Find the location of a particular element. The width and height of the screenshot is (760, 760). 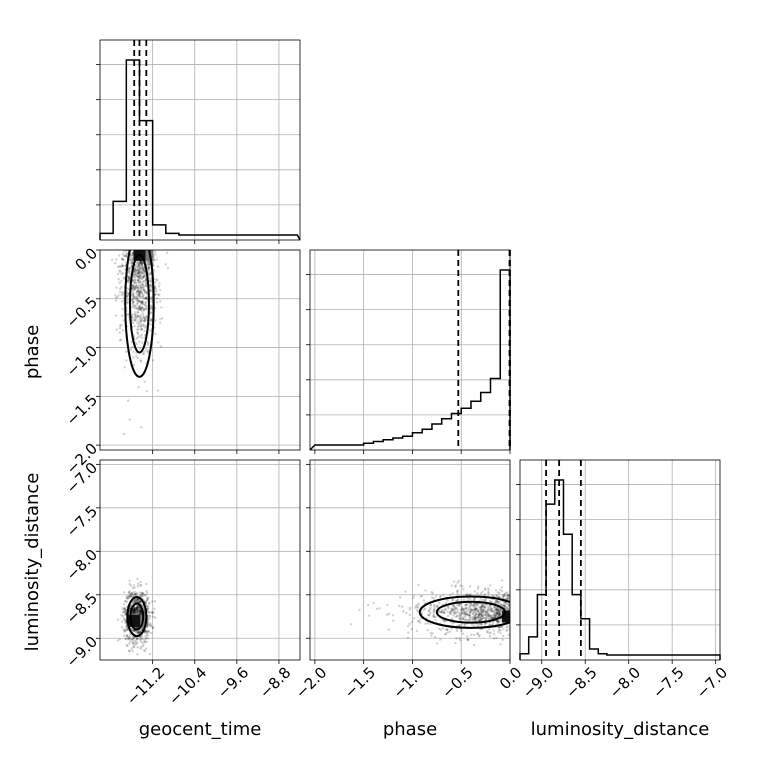

scatter-panel-luminosity_distance-vs-phase: −2.0 −1.5 −1.0 −0.5 0.0 is located at coordinates (409, 580).